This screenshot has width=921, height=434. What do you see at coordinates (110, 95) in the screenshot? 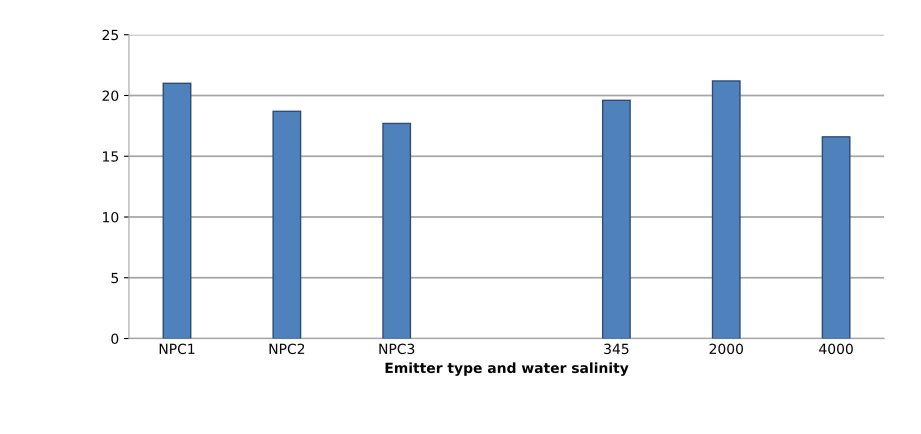
I see `y-tick-label: 20` at bounding box center [110, 95].